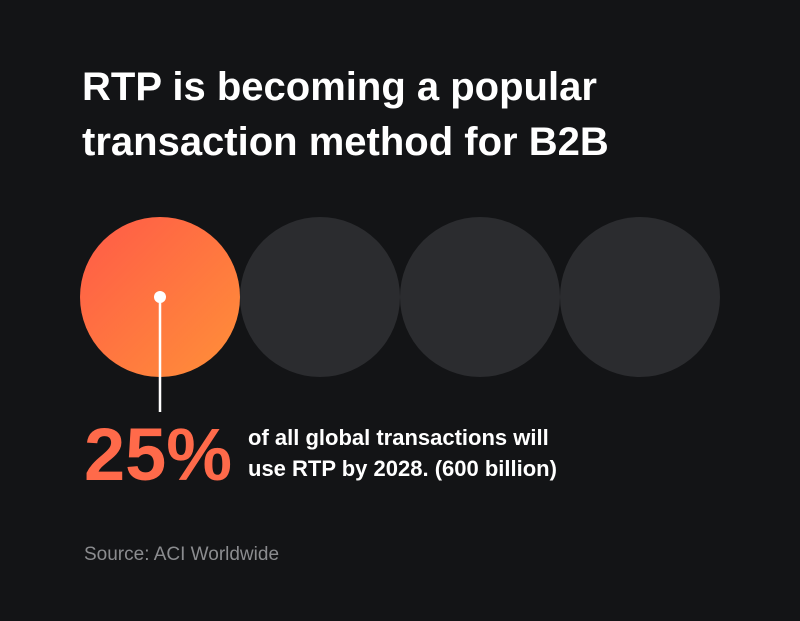 The image size is (800, 621). Describe the element at coordinates (181, 554) in the screenshot. I see `source: Source: ACI Worldwide` at that location.